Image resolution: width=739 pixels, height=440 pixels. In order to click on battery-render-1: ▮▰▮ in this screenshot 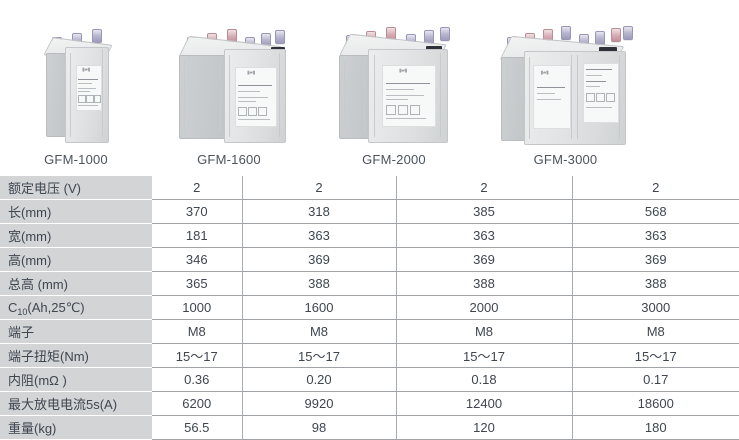, I will do `click(229, 84)`.